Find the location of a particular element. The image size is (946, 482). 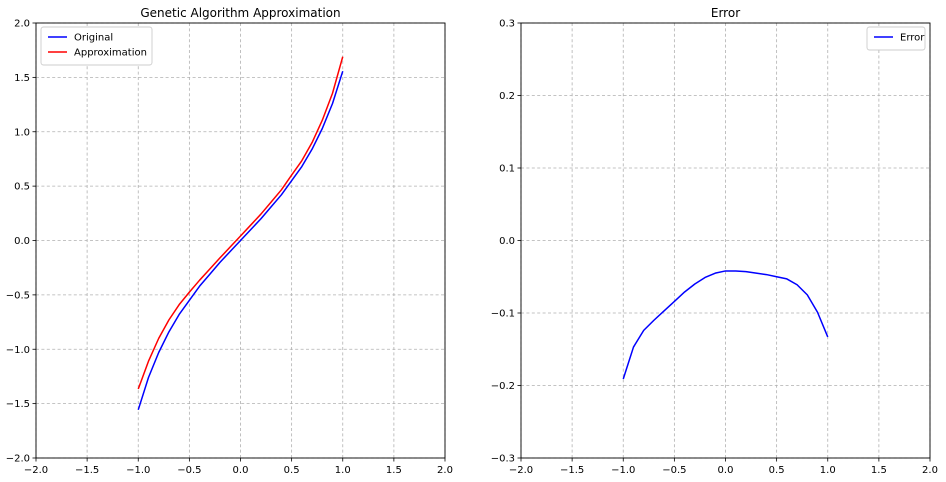

approximation-x-tick-label: 0.5 is located at coordinates (292, 470).